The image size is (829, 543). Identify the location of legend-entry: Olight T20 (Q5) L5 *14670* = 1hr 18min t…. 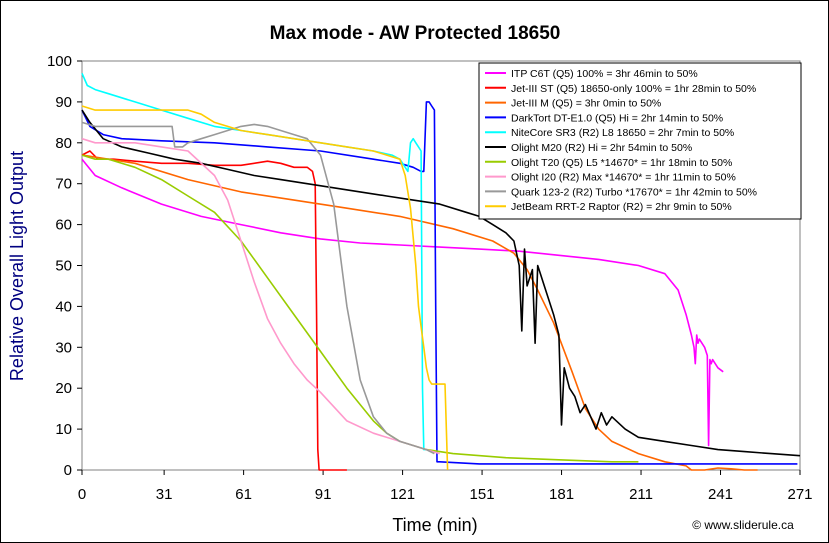
(621, 163).